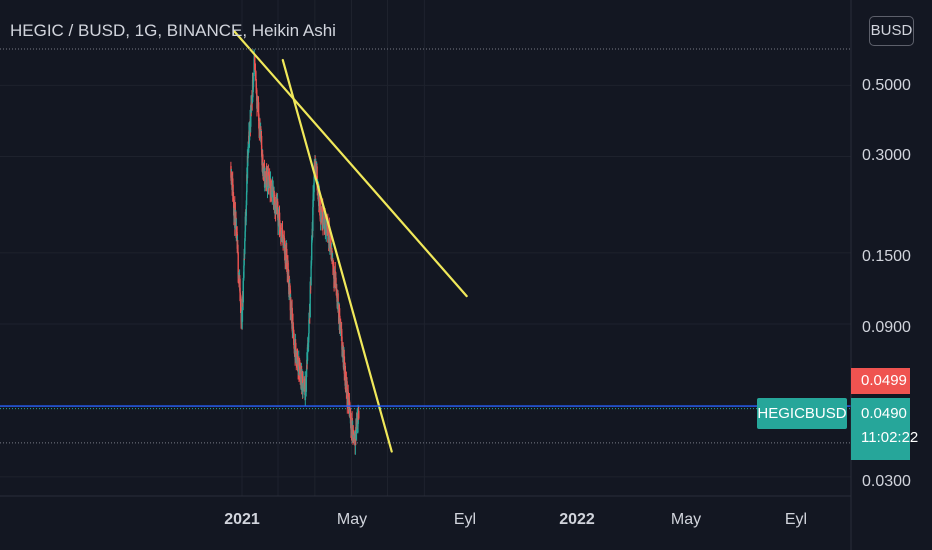 The image size is (932, 550). I want to click on time-axis-tick: 2021, so click(242, 519).